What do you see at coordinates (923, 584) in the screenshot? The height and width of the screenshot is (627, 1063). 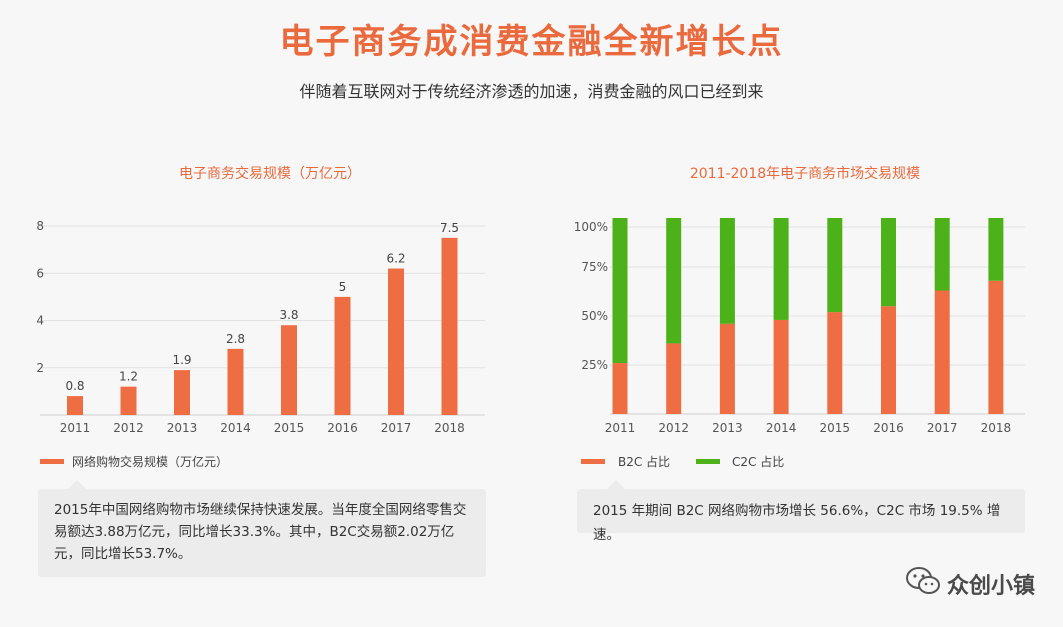 I see `wechat-icon` at bounding box center [923, 584].